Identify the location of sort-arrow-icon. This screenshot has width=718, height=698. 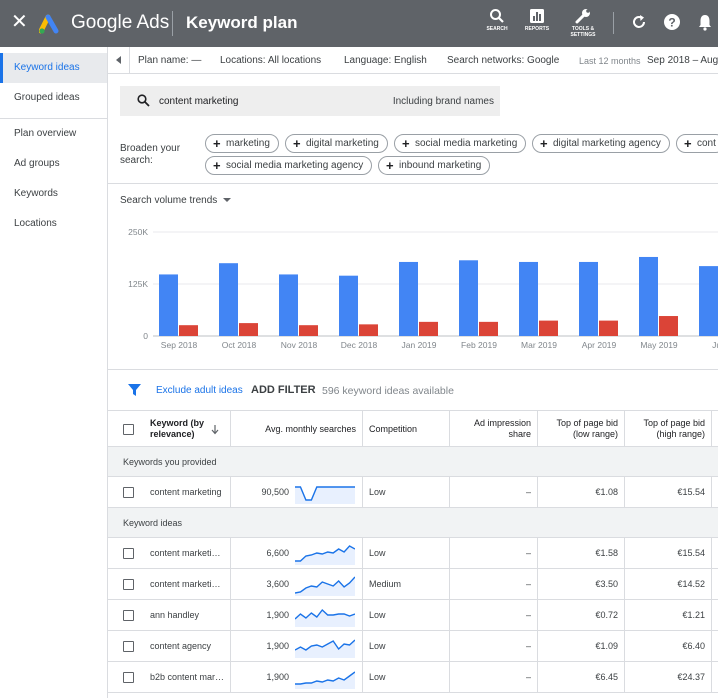
(215, 430).